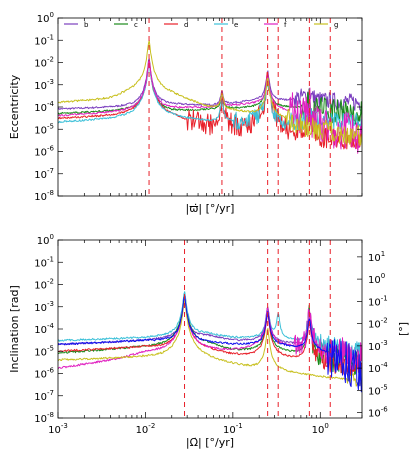 Image resolution: width=411 pixels, height=462 pixels. I want to click on y2-tick-label-5: 10⁻⁴, so click(378, 368).